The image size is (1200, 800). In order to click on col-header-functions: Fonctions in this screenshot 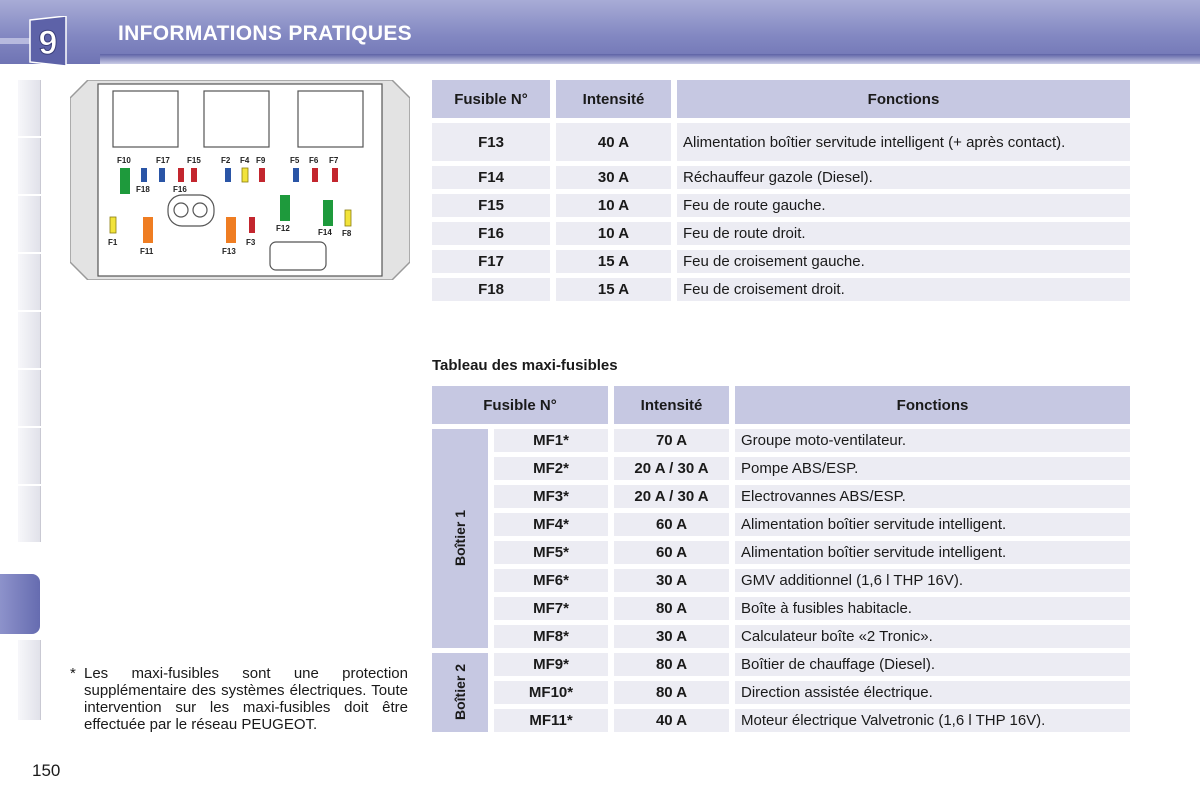, I will do `click(903, 99)`.